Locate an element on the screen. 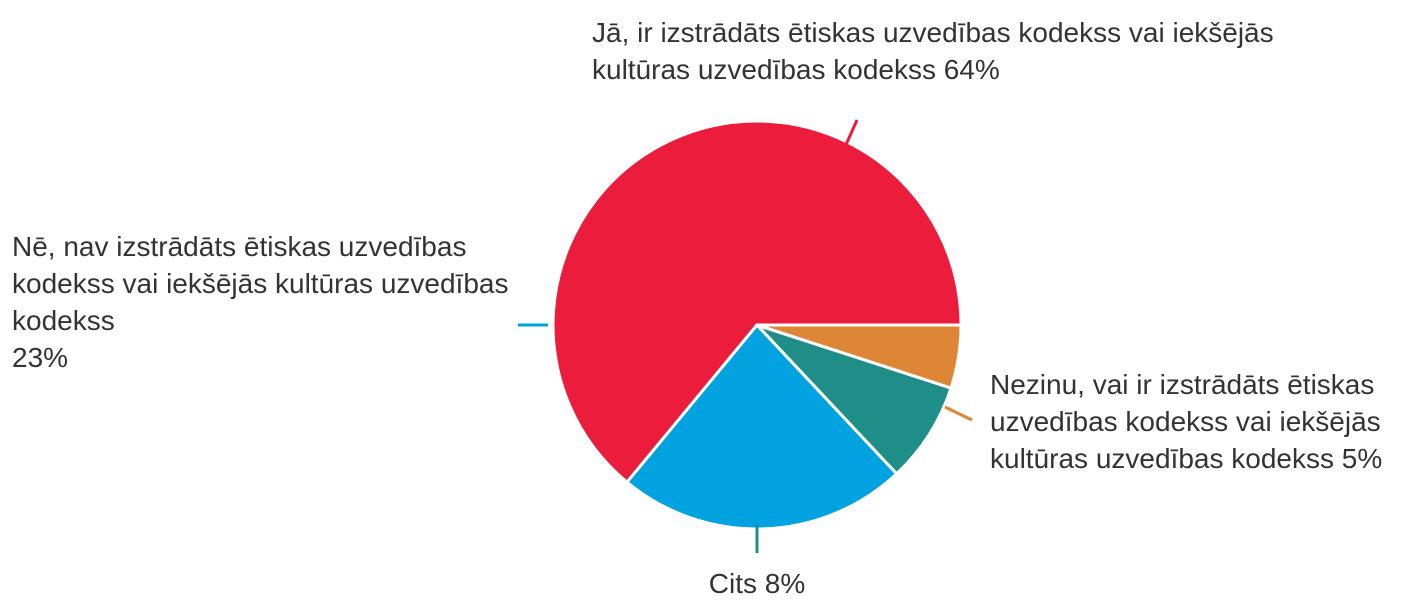  slice-label: Cits 8% is located at coordinates (757, 583).